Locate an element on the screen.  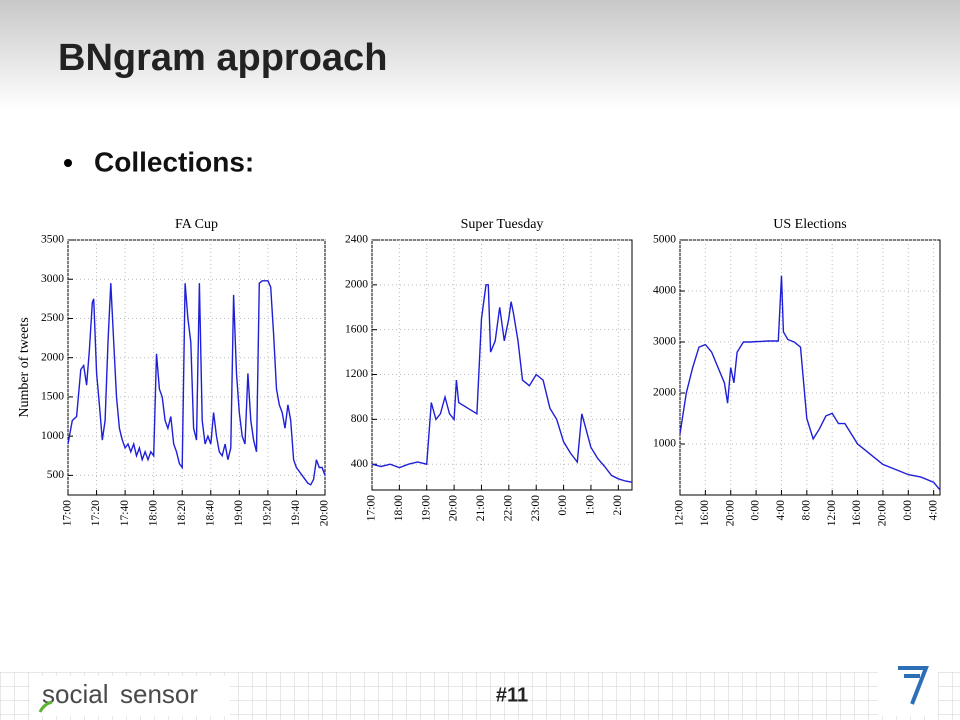
y-tick-label: 1600 is located at coordinates (356, 329).